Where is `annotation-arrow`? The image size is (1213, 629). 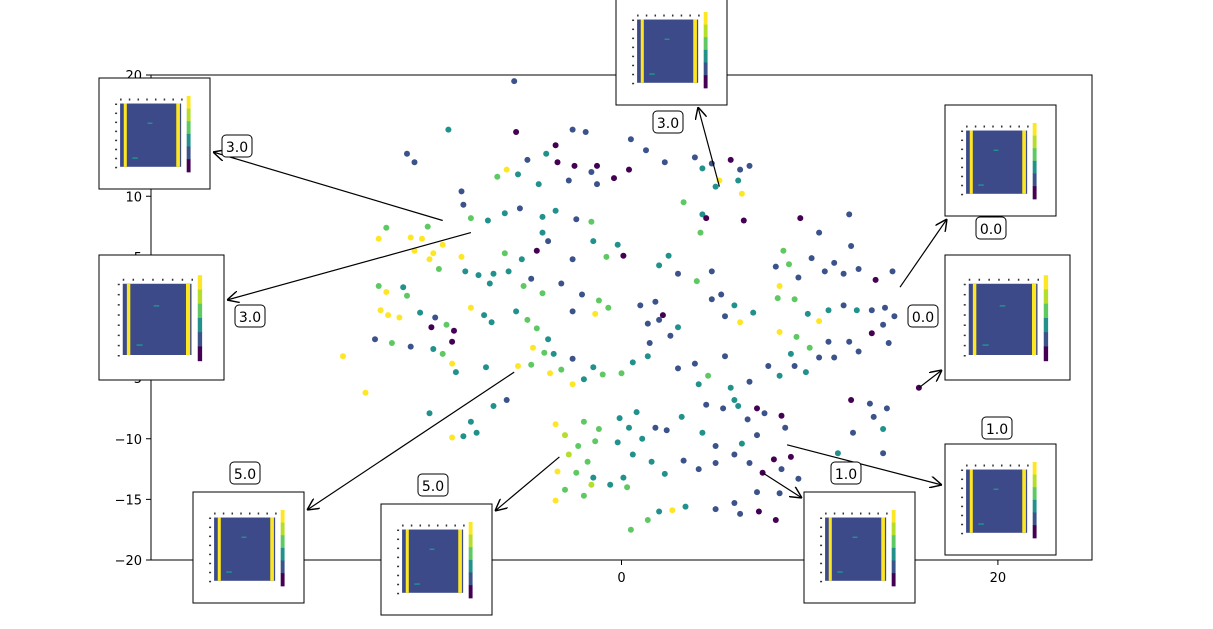 annotation-arrow is located at coordinates (923, 253).